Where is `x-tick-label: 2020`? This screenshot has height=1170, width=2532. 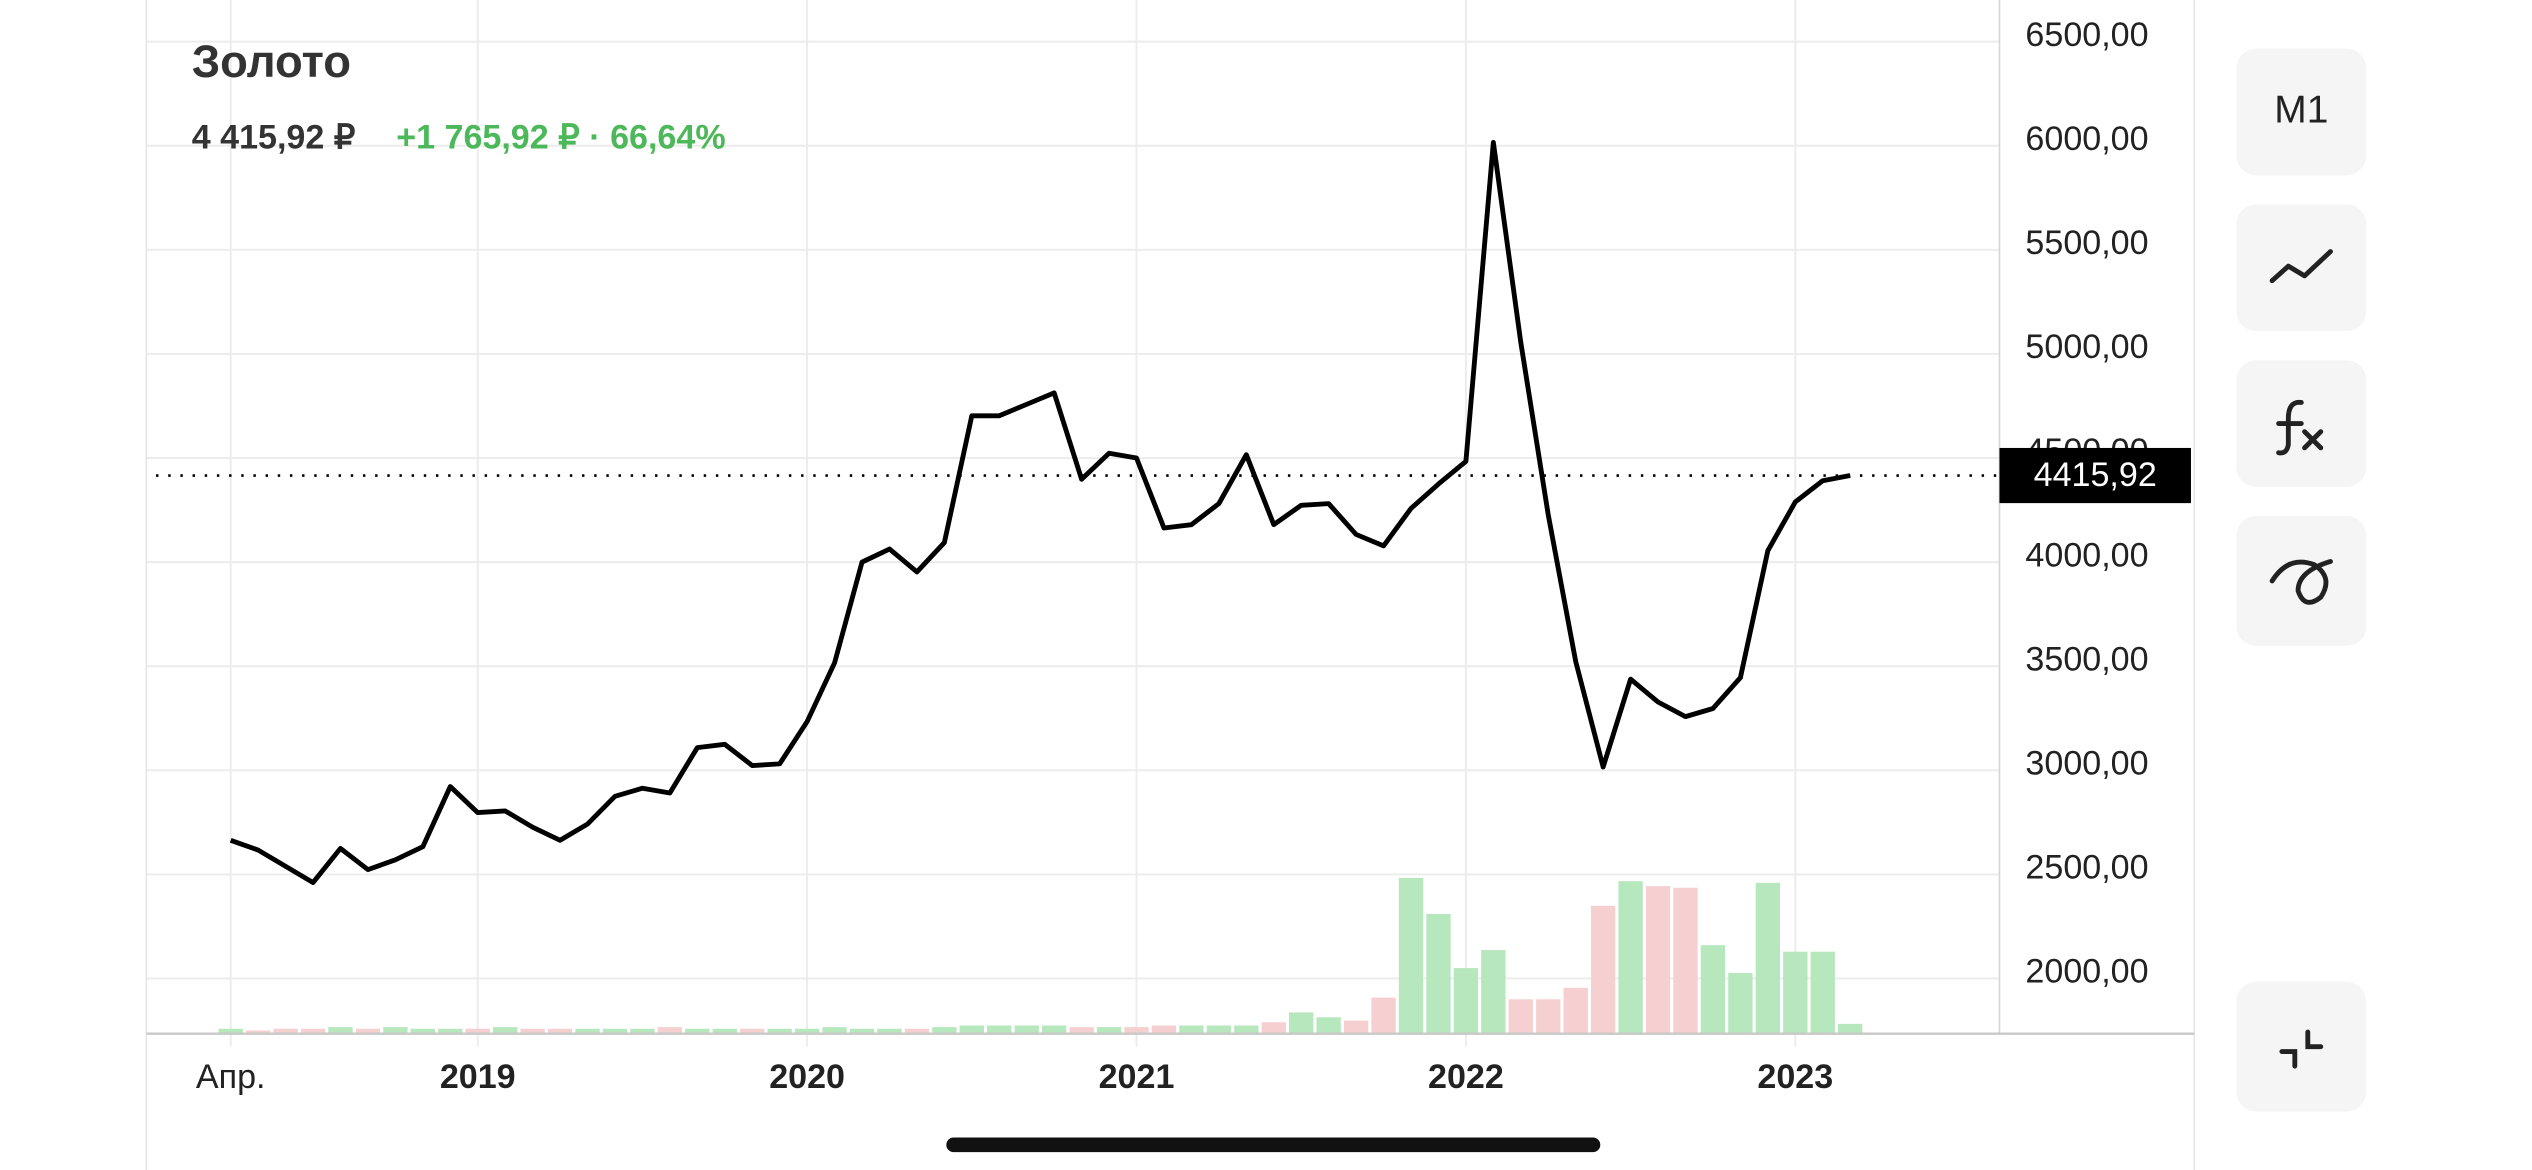 x-tick-label: 2020 is located at coordinates (807, 1077).